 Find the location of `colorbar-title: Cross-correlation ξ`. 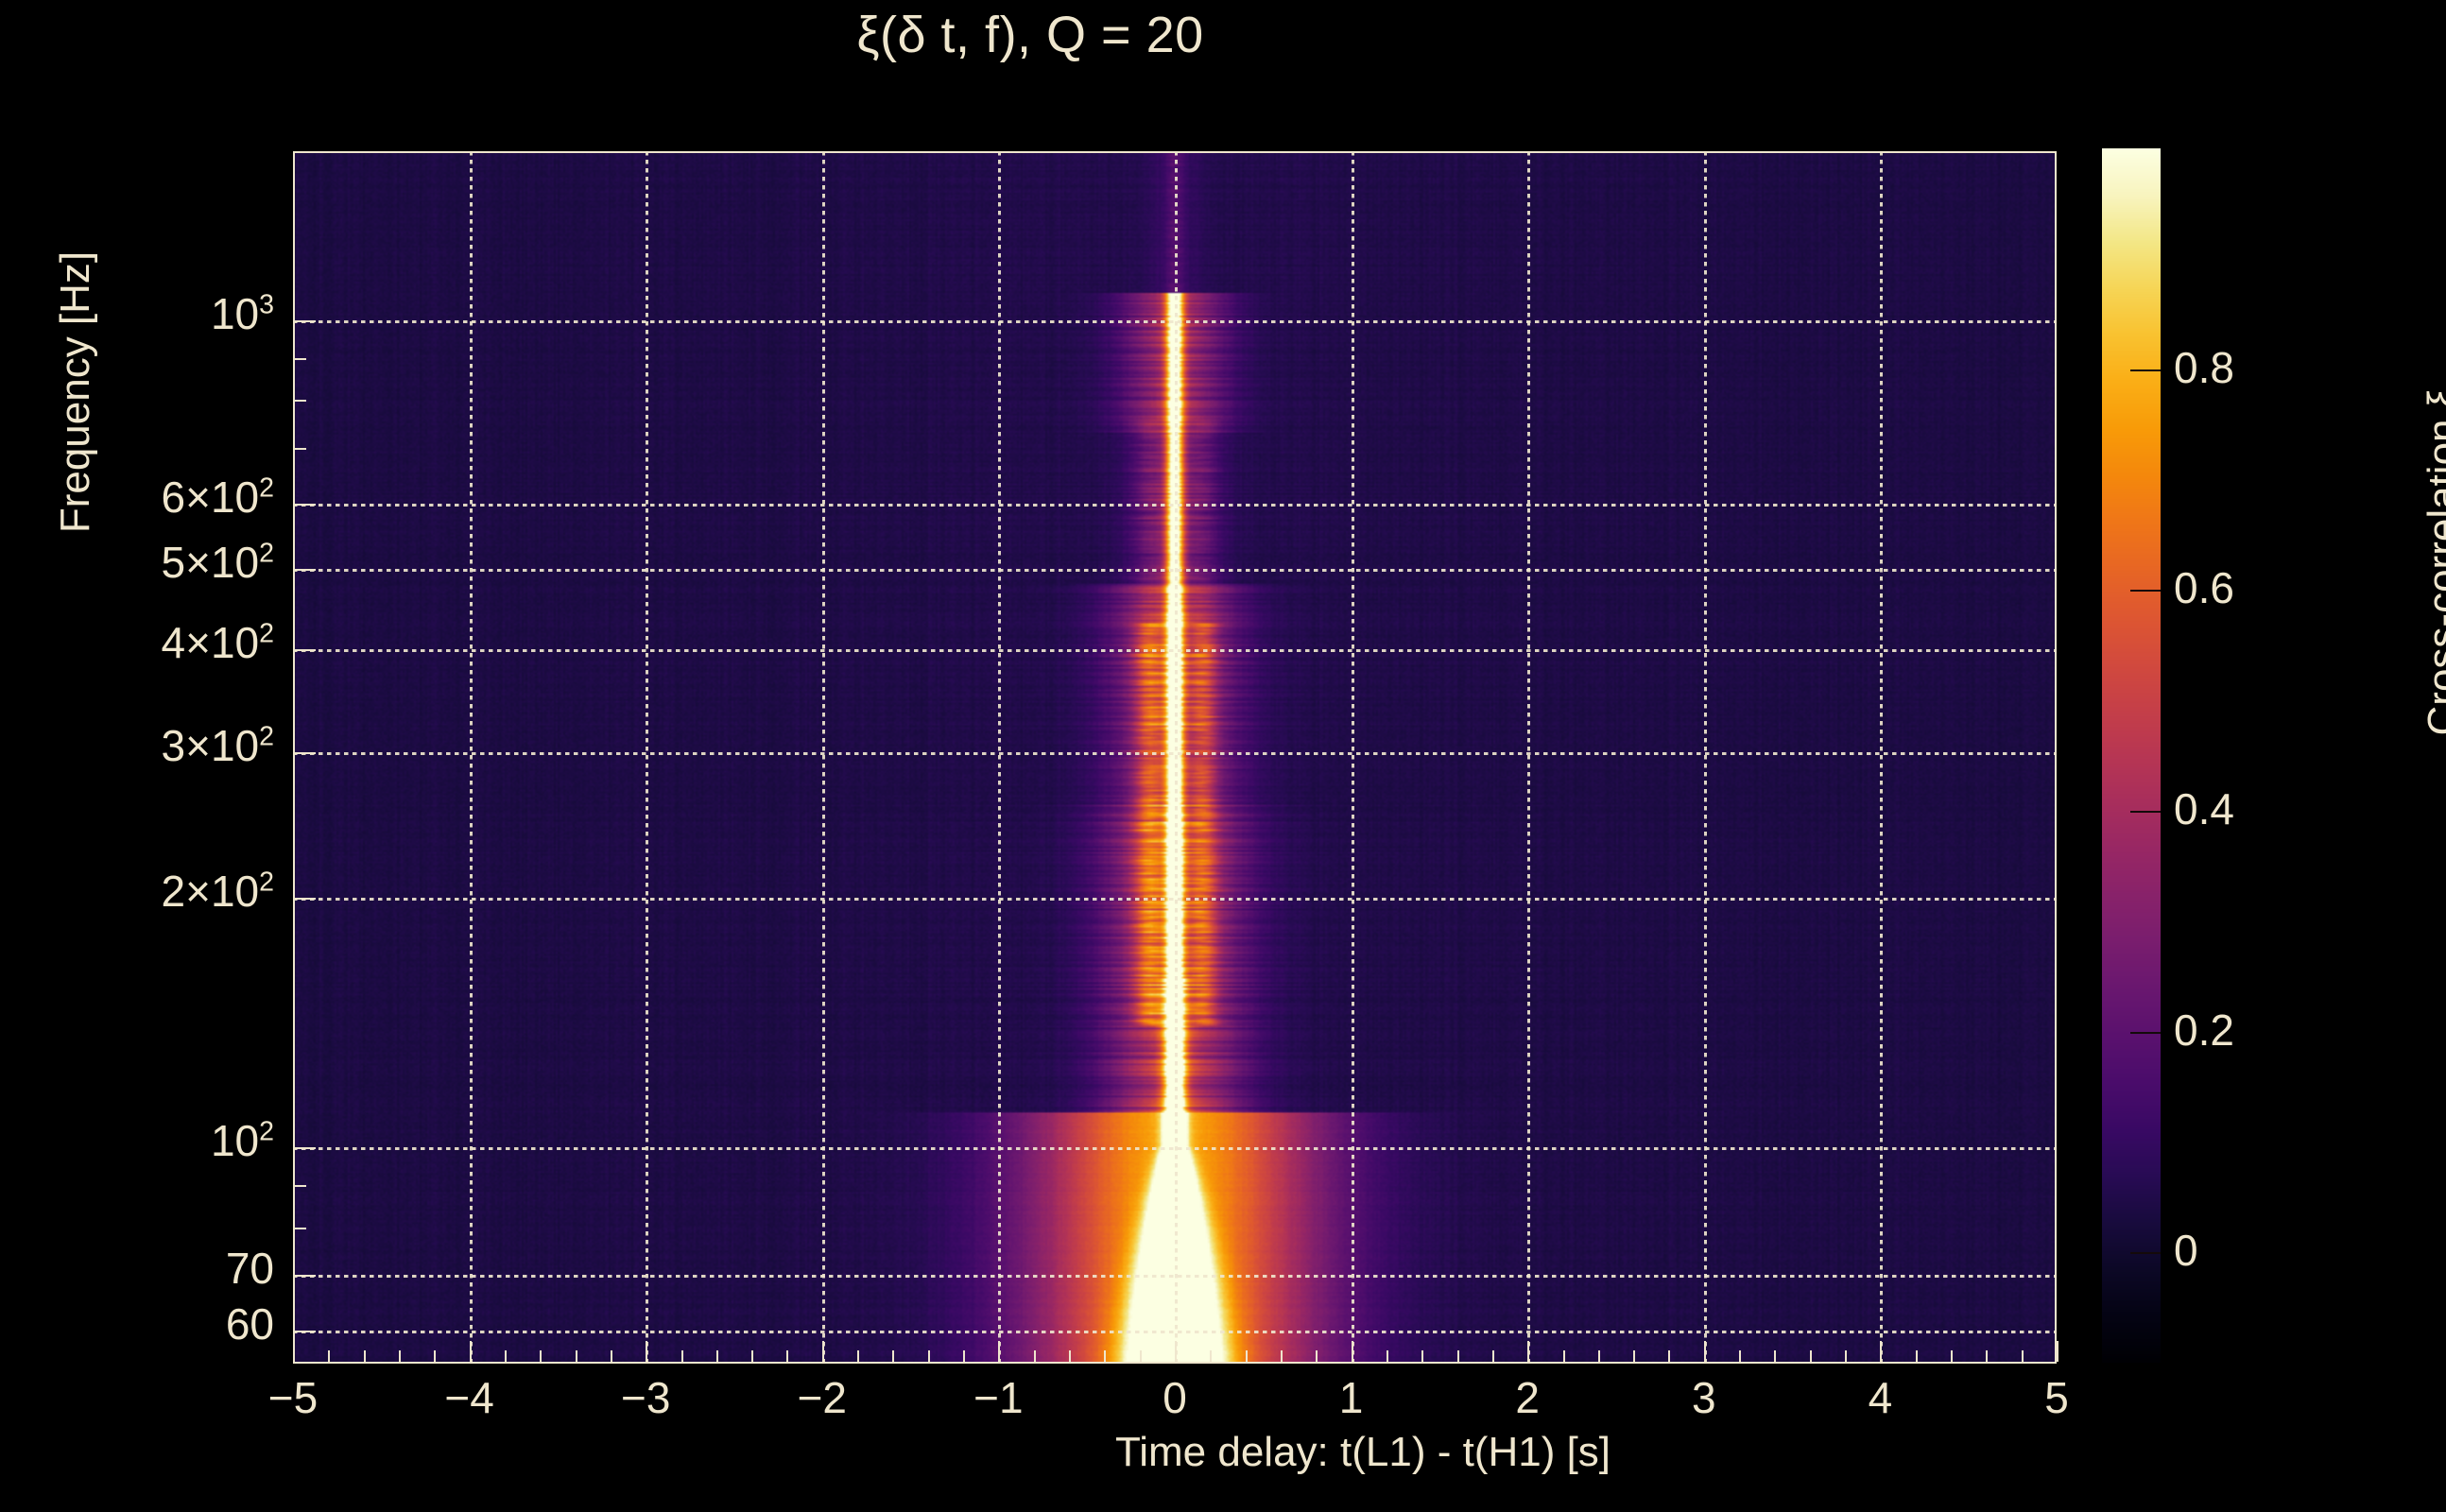

colorbar-title: Cross-correlation ξ is located at coordinates (2433, 562).